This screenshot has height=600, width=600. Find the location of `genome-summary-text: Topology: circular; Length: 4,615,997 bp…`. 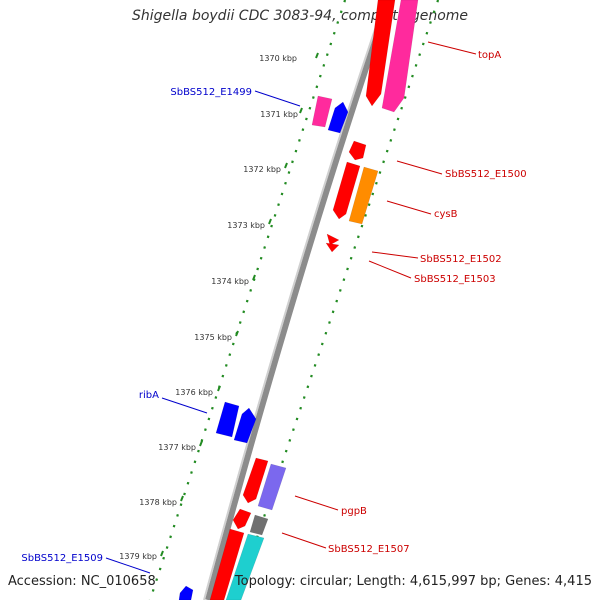

genome-summary-text: Topology: circular; Length: 4,615,997 bp… is located at coordinates (413, 581).